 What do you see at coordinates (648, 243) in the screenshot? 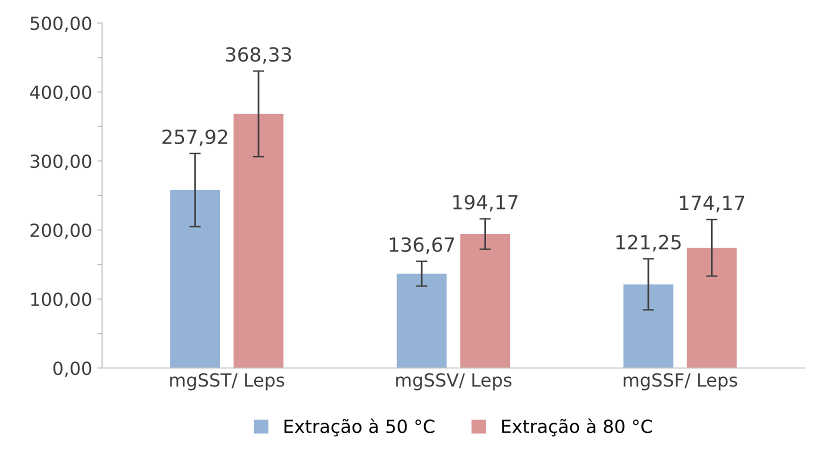
I see `data-label: 121,25` at bounding box center [648, 243].